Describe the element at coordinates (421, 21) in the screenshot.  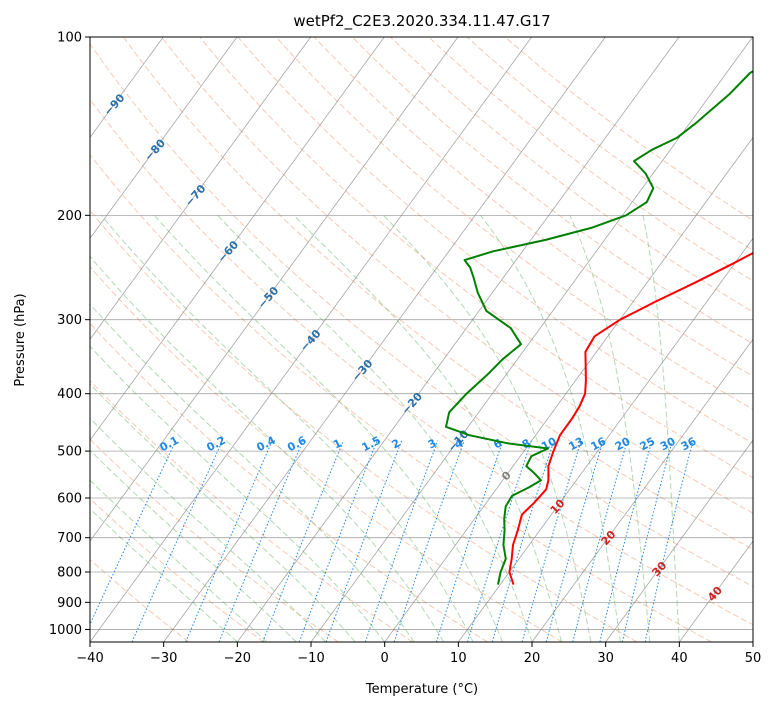
I see `chart-title: wetPf2_C2E3.2020.334.11.47.G17` at that location.